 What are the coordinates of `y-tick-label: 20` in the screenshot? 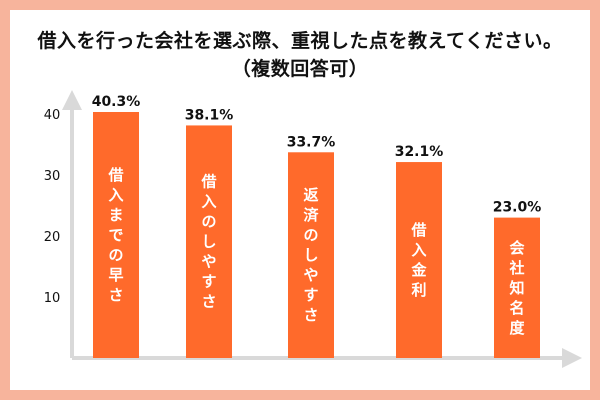 It's located at (52, 237).